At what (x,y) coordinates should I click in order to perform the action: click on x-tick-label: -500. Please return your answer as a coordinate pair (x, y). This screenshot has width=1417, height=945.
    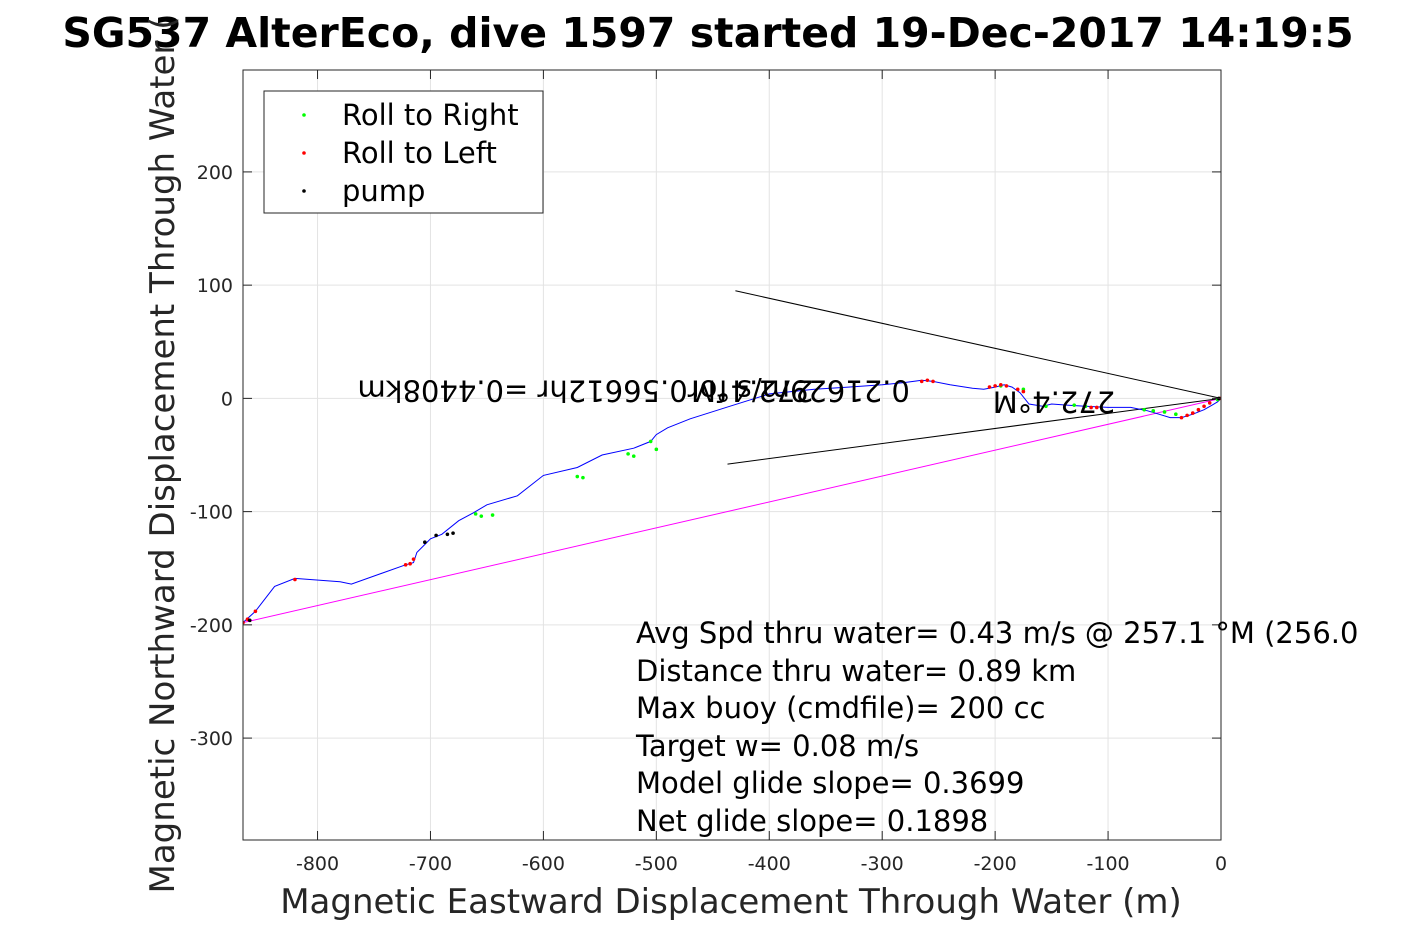
    Looking at the image, I should click on (656, 864).